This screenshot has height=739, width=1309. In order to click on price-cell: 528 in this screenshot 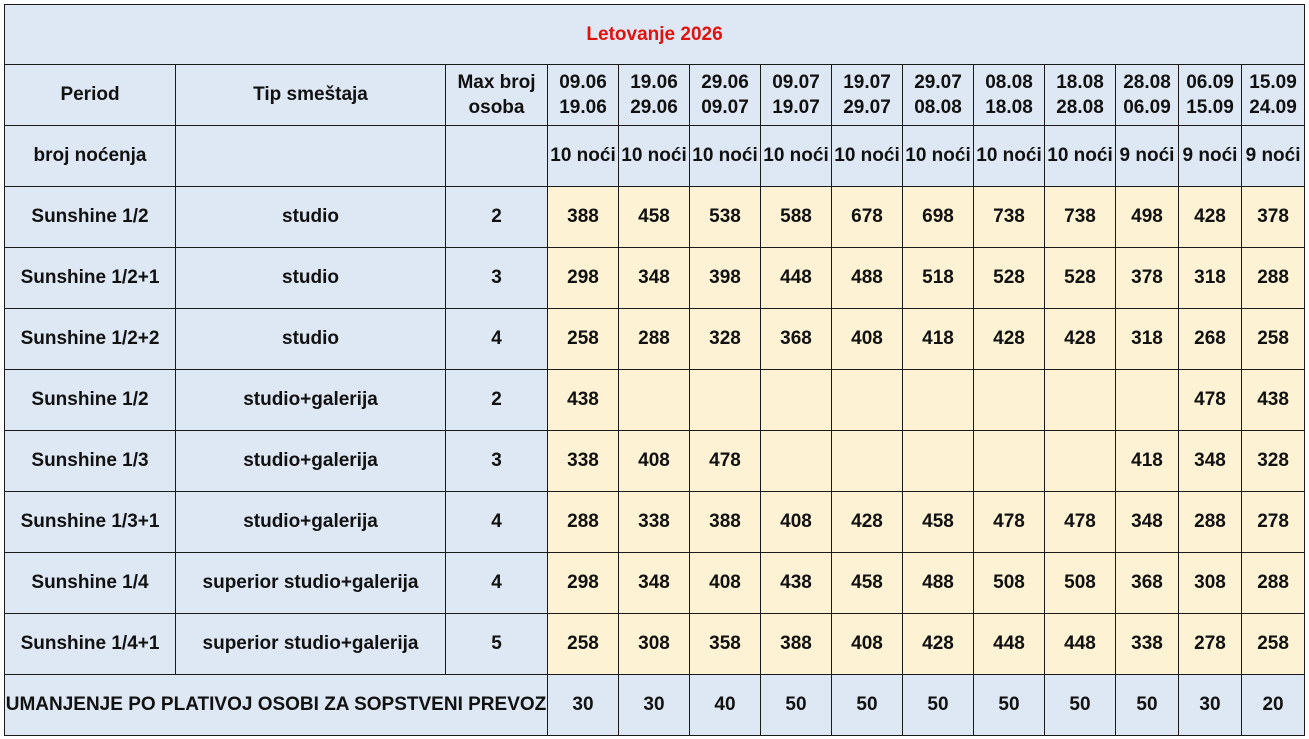, I will do `click(1009, 278)`.